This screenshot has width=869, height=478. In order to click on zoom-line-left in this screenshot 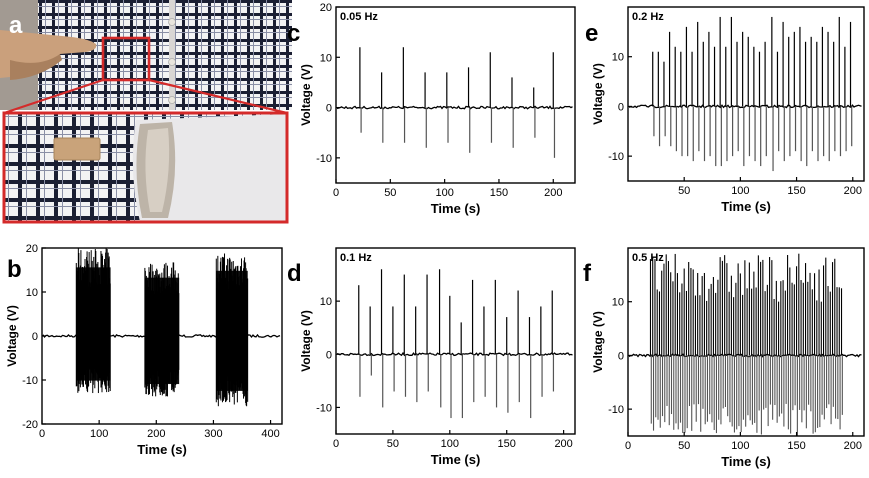, I will do `click(53, 96)`.